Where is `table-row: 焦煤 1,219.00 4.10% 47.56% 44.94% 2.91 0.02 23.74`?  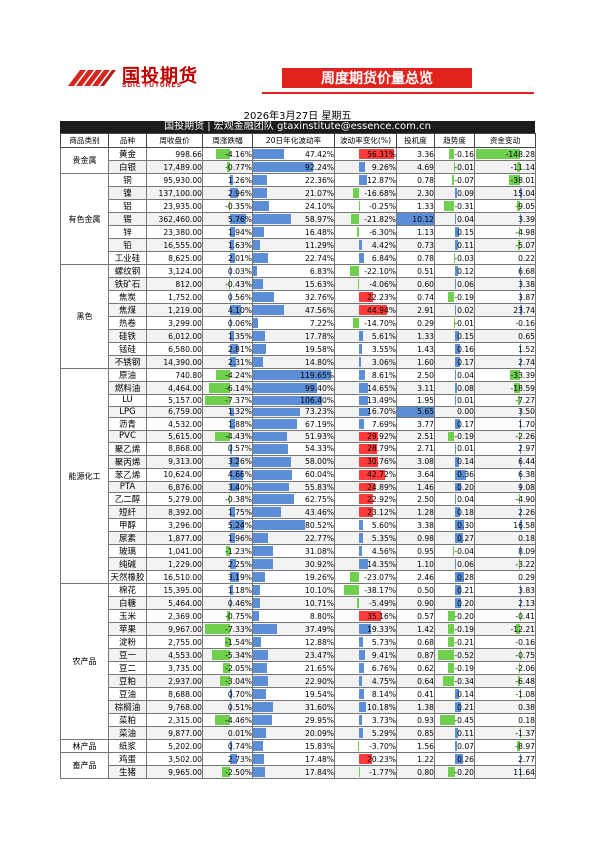
table-row: 焦煤 1,219.00 4.10% 47.56% 44.94% 2.91 0.02 23.74 is located at coordinates (298, 310).